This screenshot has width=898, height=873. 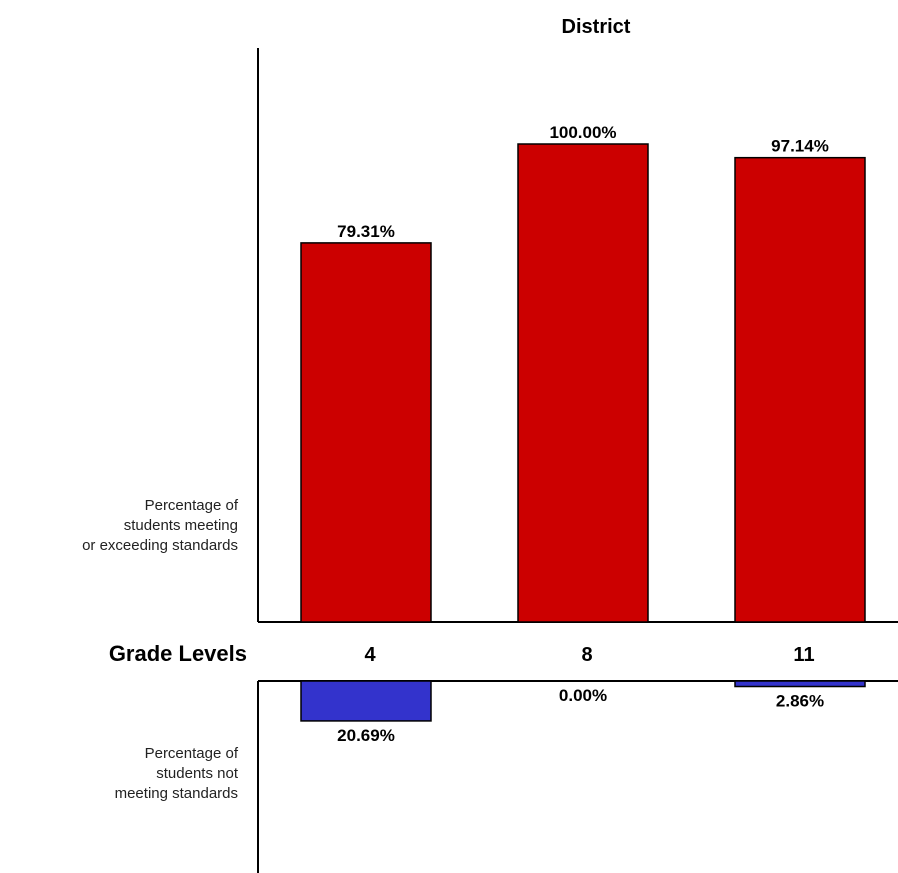 What do you see at coordinates (800, 701) in the screenshot?
I see `value-label-not-meeting-11: 2.86%` at bounding box center [800, 701].